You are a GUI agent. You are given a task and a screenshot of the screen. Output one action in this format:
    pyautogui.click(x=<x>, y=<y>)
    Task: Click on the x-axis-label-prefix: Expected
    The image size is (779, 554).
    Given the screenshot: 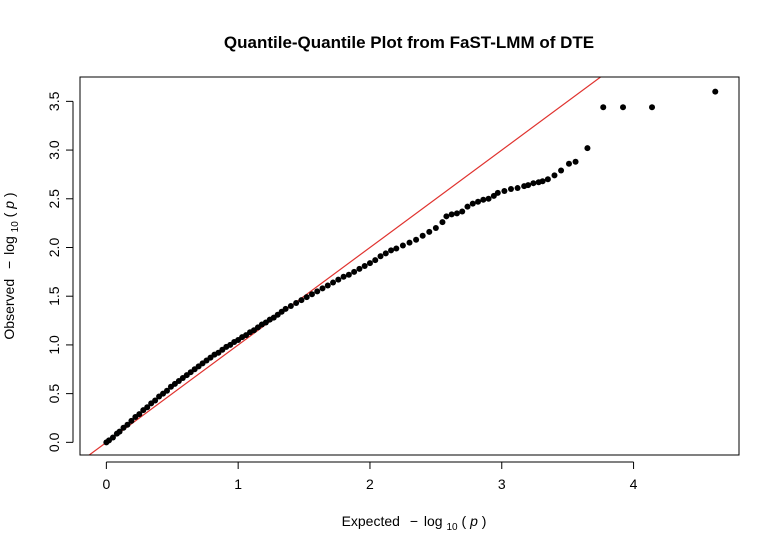 What is the action you would take?
    pyautogui.click(x=371, y=521)
    